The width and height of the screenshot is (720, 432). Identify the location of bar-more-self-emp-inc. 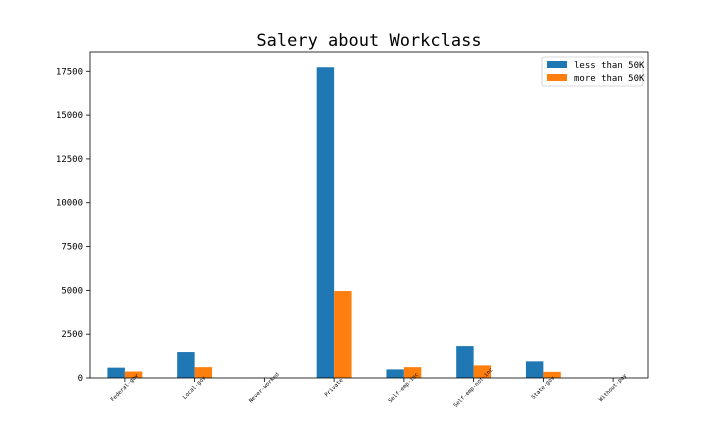
(412, 372).